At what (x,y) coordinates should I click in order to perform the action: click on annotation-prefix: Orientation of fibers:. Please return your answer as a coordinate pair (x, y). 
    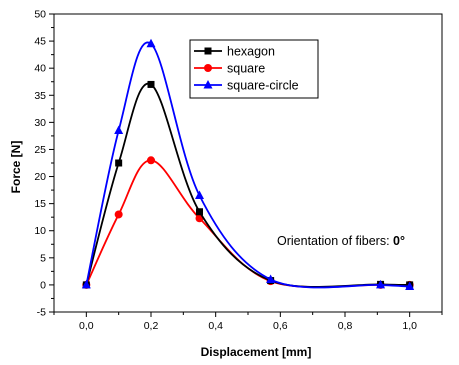
    Looking at the image, I should click on (335, 241).